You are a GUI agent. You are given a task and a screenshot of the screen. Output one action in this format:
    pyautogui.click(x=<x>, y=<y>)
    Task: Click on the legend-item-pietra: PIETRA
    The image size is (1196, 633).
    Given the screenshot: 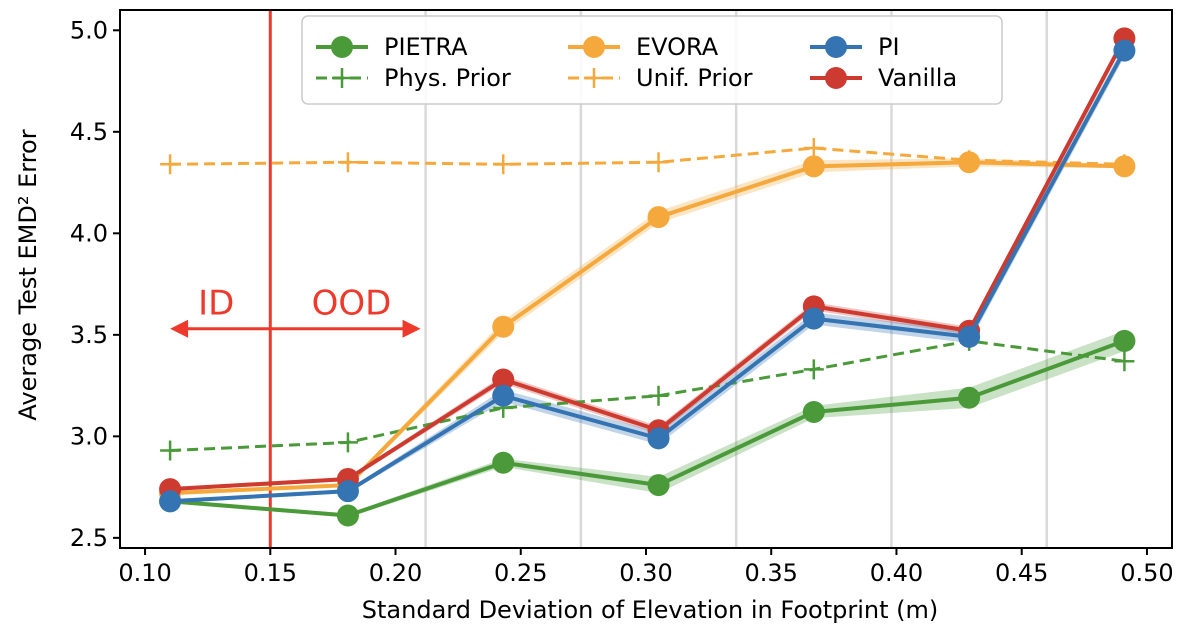 What is the action you would take?
    pyautogui.click(x=392, y=47)
    